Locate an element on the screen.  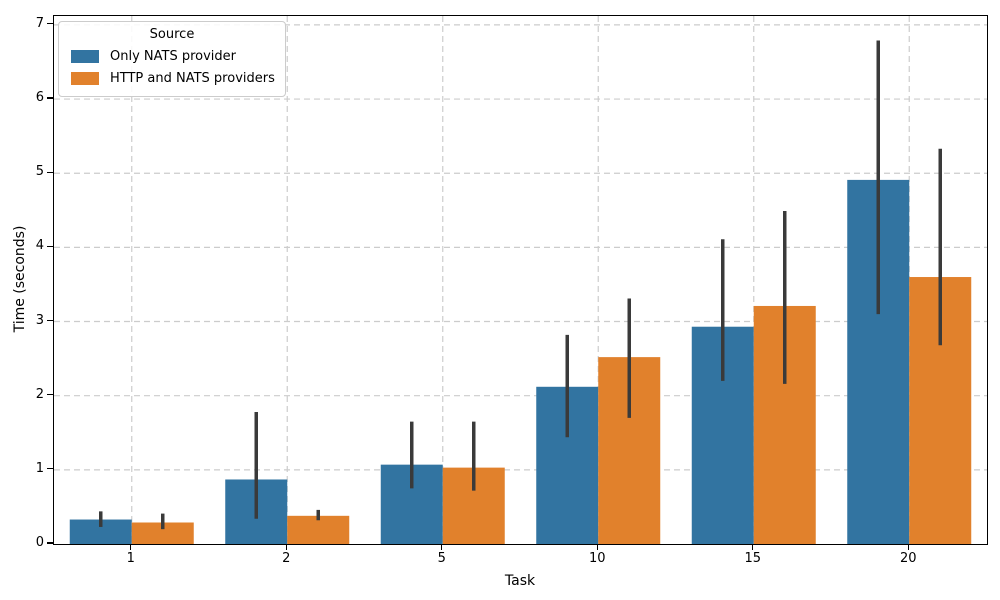
y-tick-label: 4 is located at coordinates (39, 246).